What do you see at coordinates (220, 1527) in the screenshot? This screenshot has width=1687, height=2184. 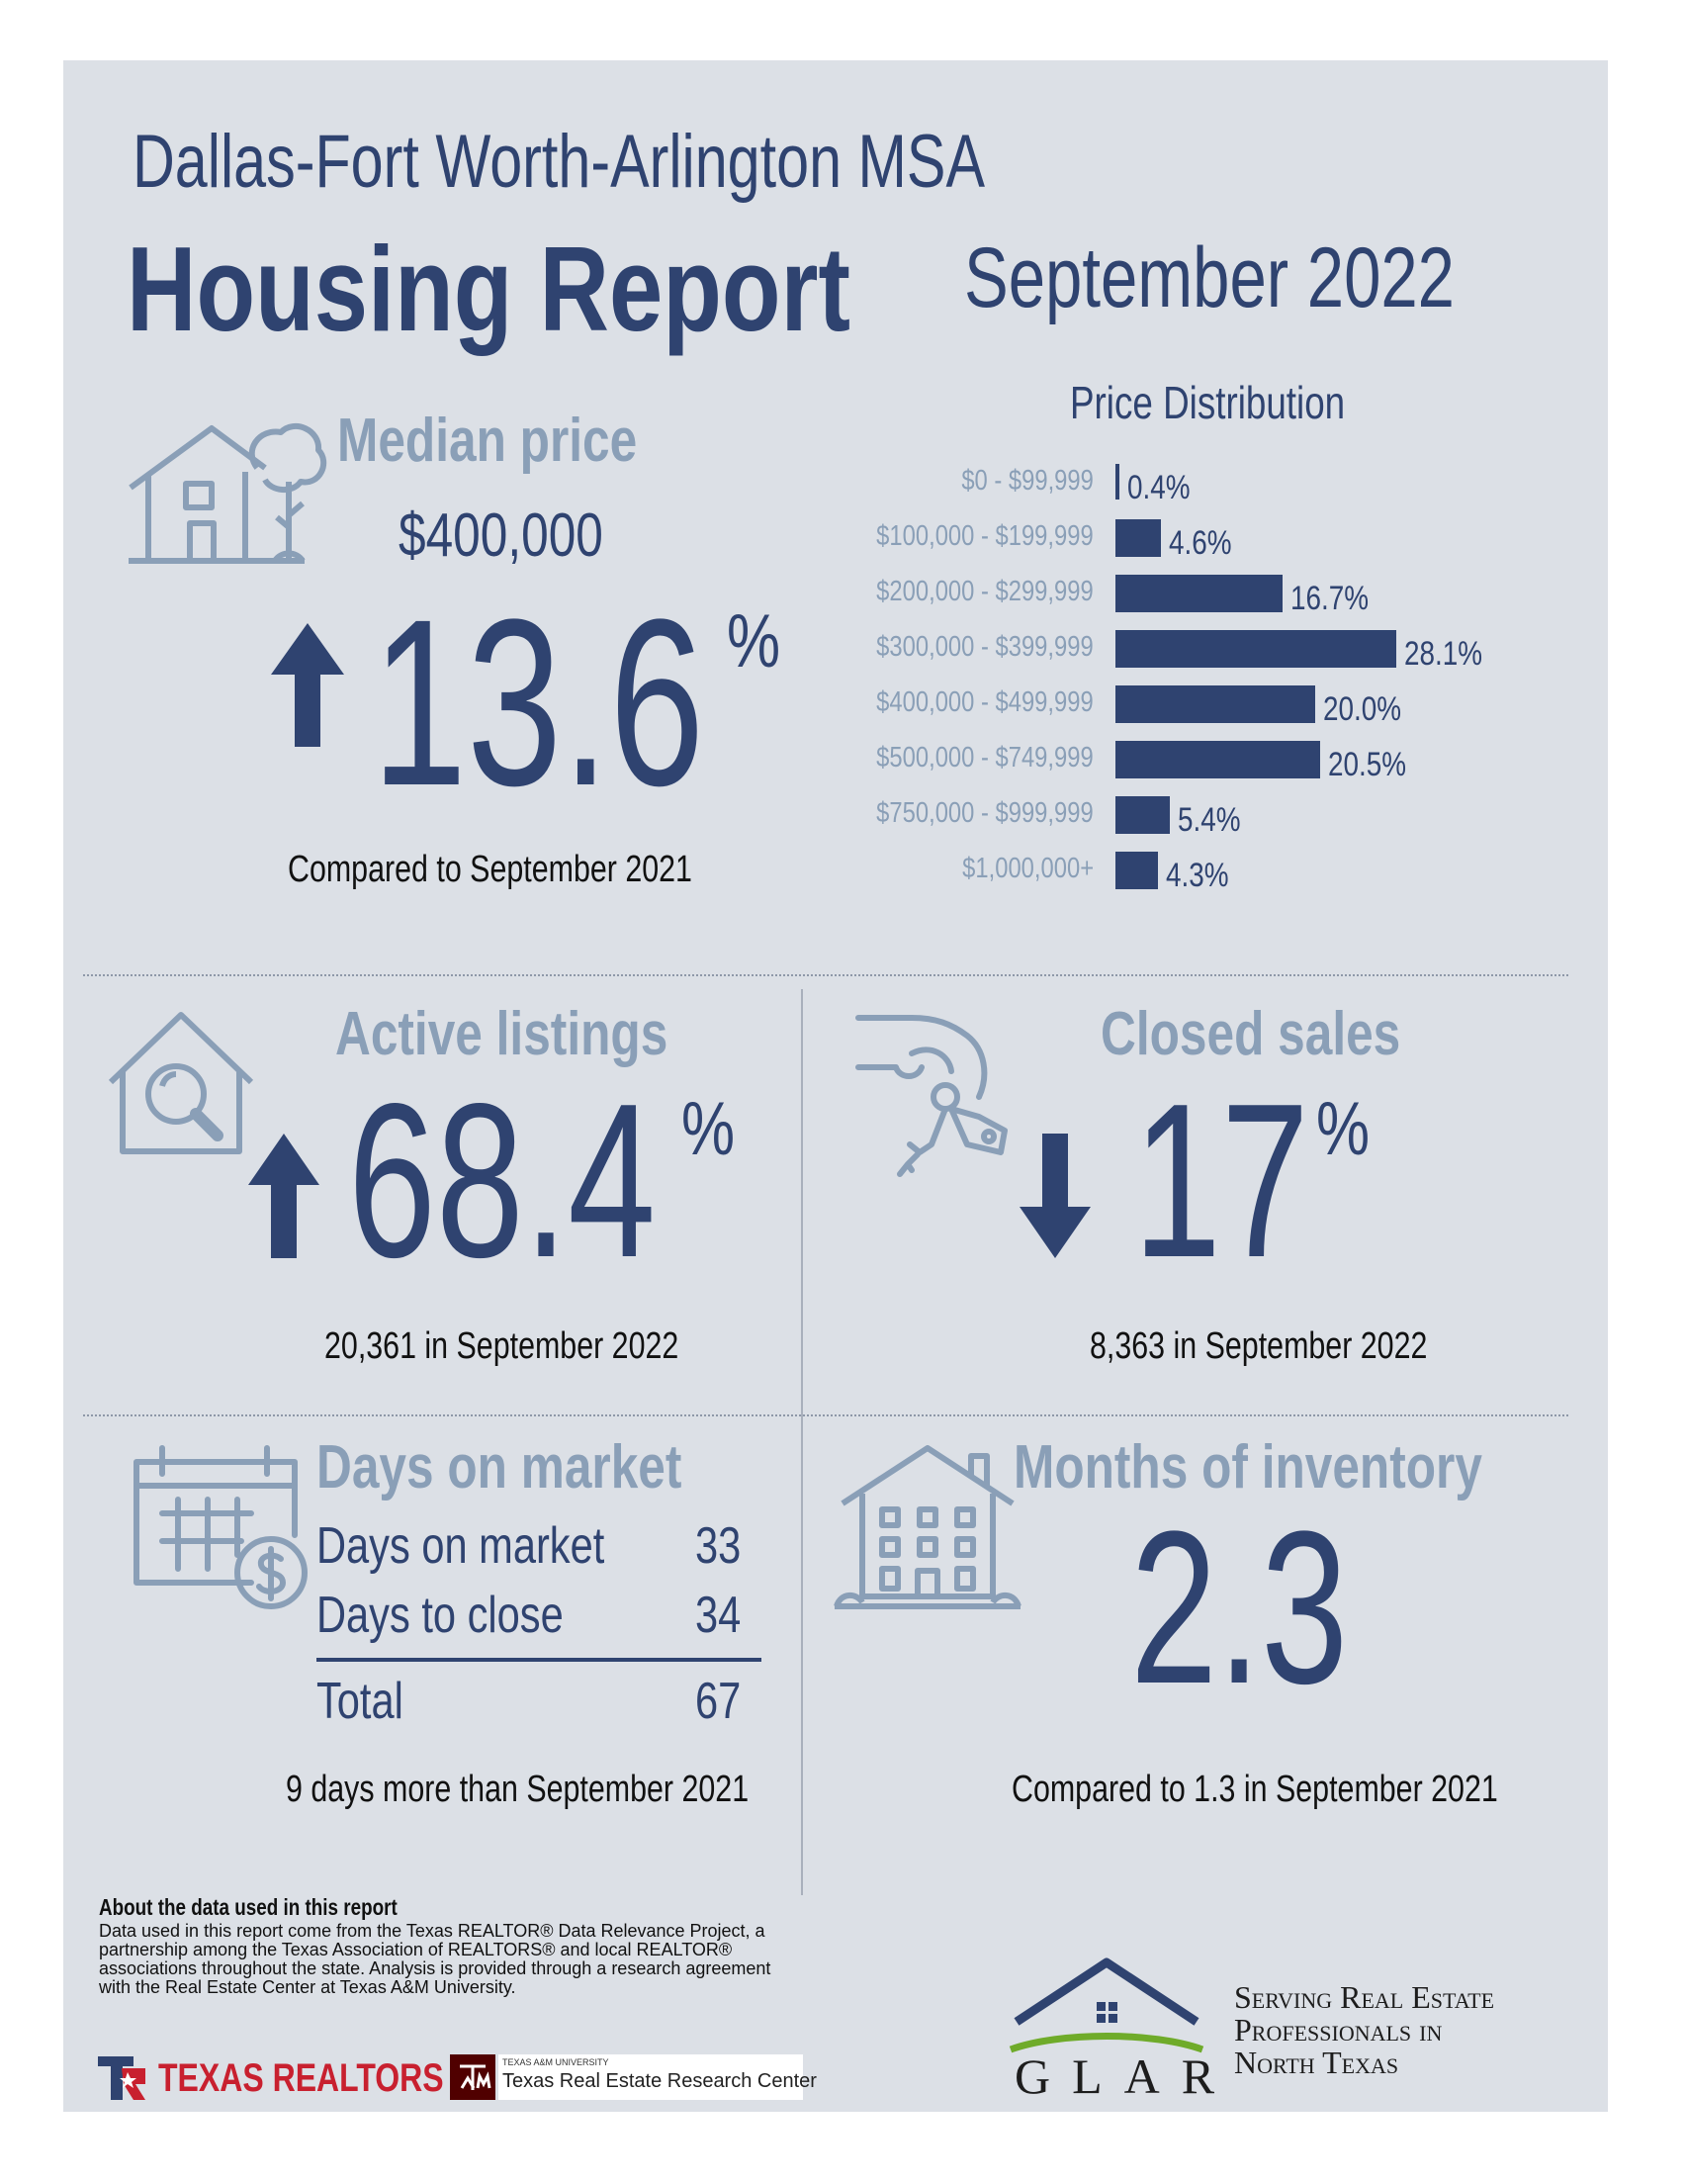 I see `calendar-dollar-icon` at bounding box center [220, 1527].